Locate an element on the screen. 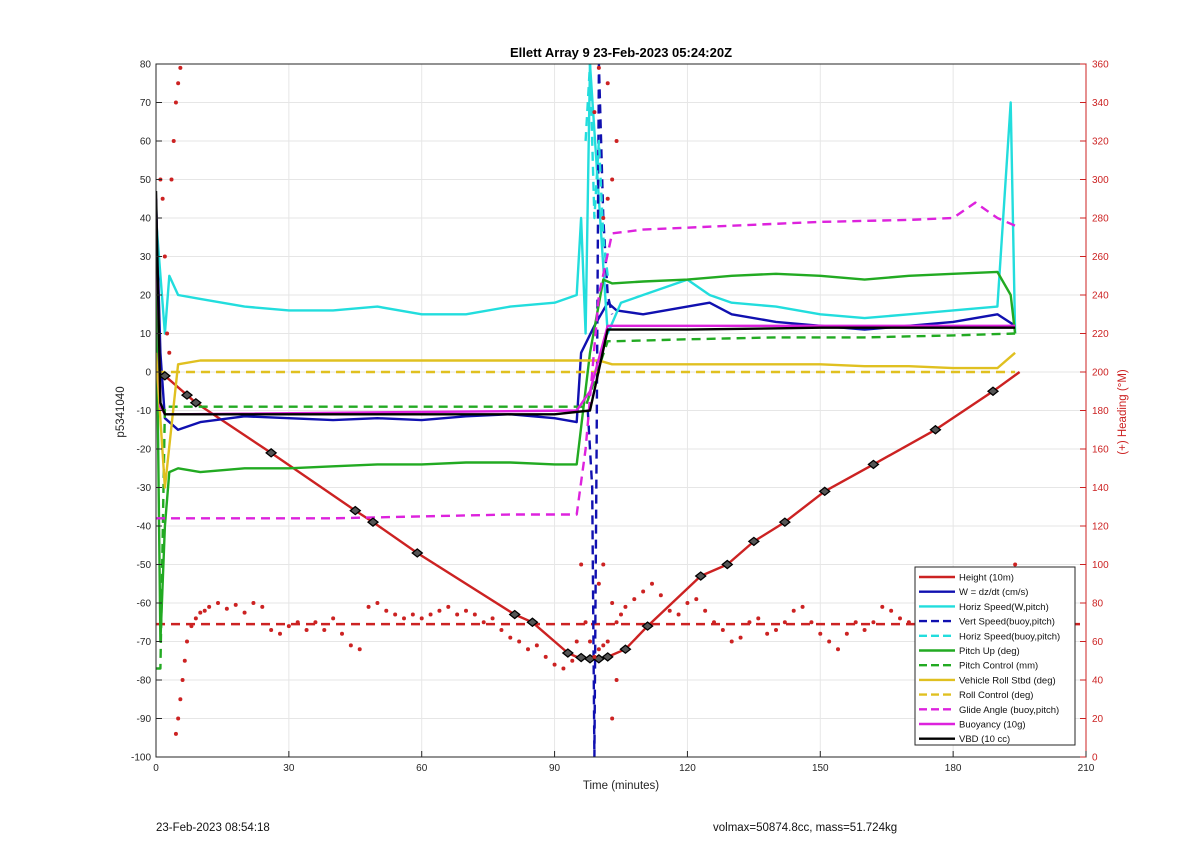  y-axis-label: p5341040 is located at coordinates (121, 411).